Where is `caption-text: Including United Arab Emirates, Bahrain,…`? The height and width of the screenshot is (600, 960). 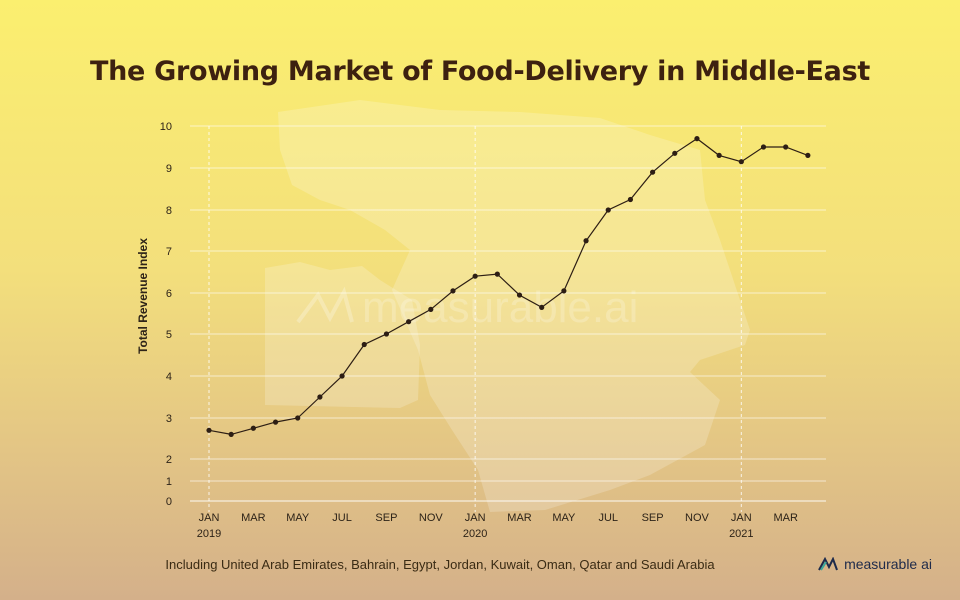 caption-text: Including United Arab Emirates, Bahrain,… is located at coordinates (440, 564).